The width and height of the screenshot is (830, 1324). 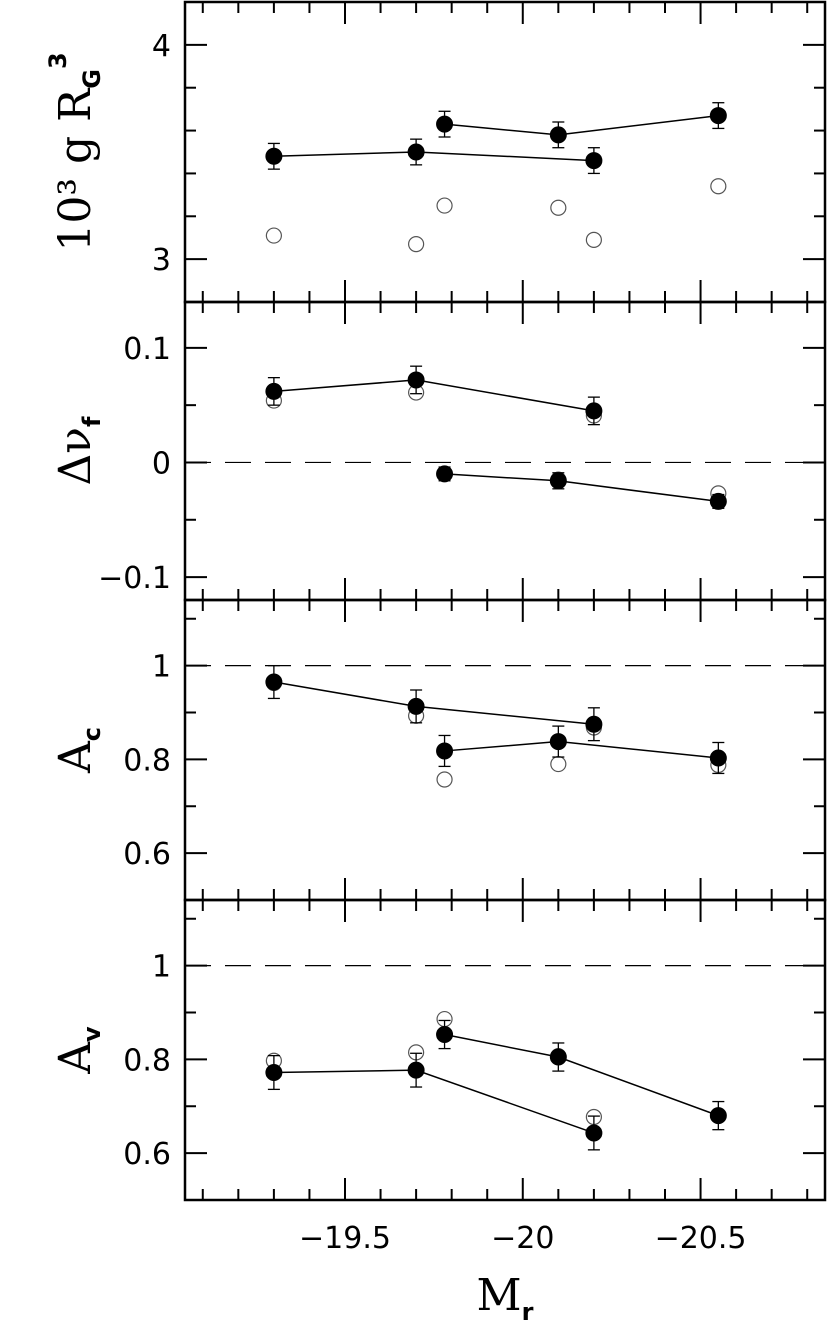 I want to click on y-axis-label: Ac, so click(x=78, y=750).